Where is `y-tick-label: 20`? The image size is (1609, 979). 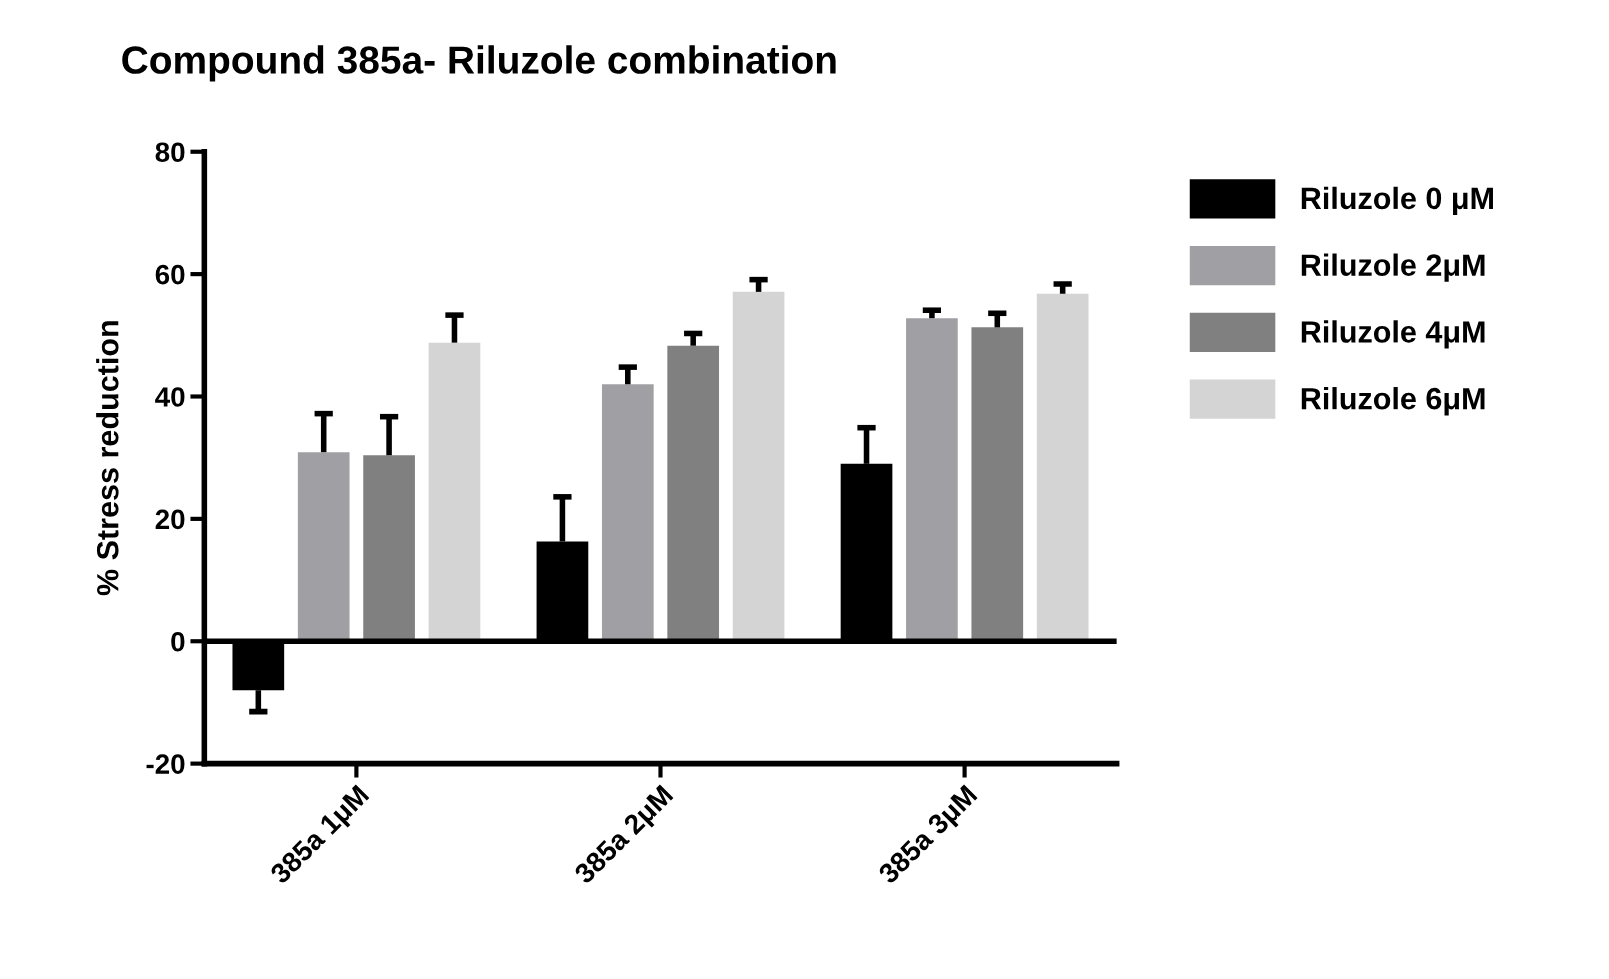 y-tick-label: 20 is located at coordinates (170, 519).